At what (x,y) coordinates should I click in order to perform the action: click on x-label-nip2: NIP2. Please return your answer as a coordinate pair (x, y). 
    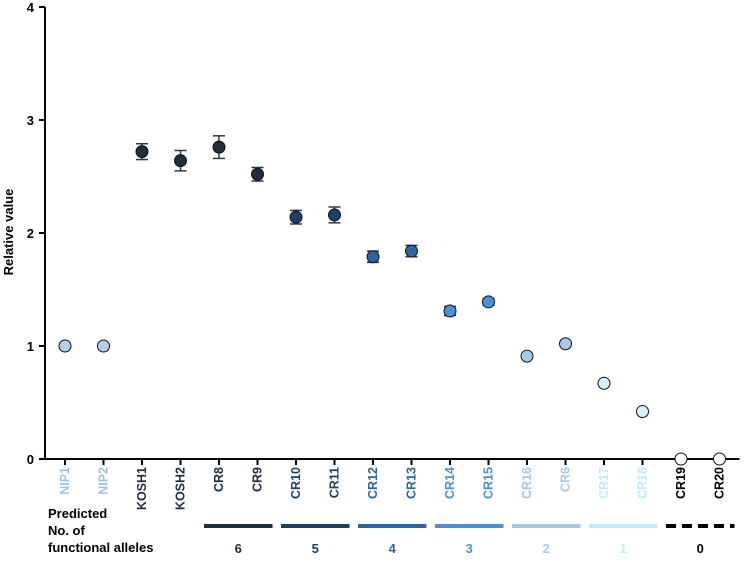
    Looking at the image, I should click on (104, 481).